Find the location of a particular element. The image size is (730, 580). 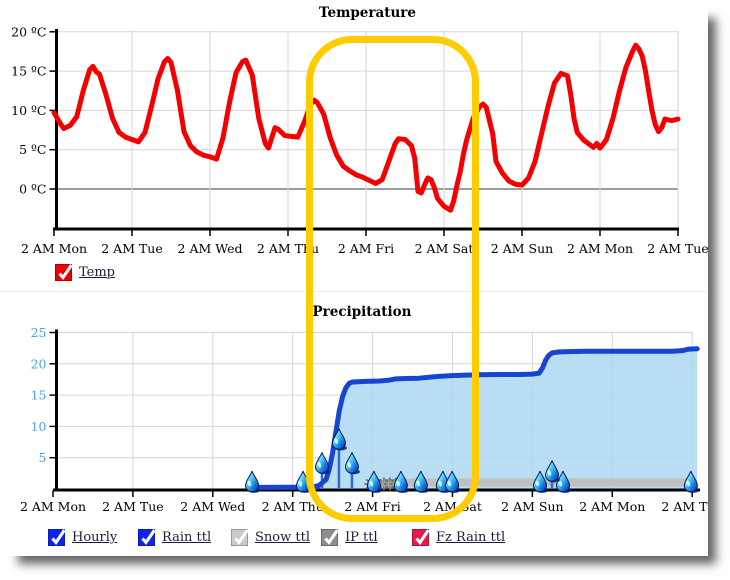

temp-legend-label: Temp is located at coordinates (97, 272).